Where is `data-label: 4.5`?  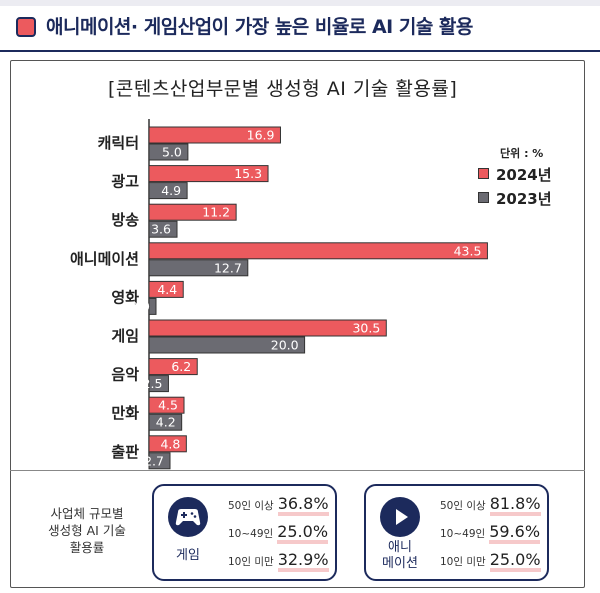
data-label: 4.5 is located at coordinates (168, 405).